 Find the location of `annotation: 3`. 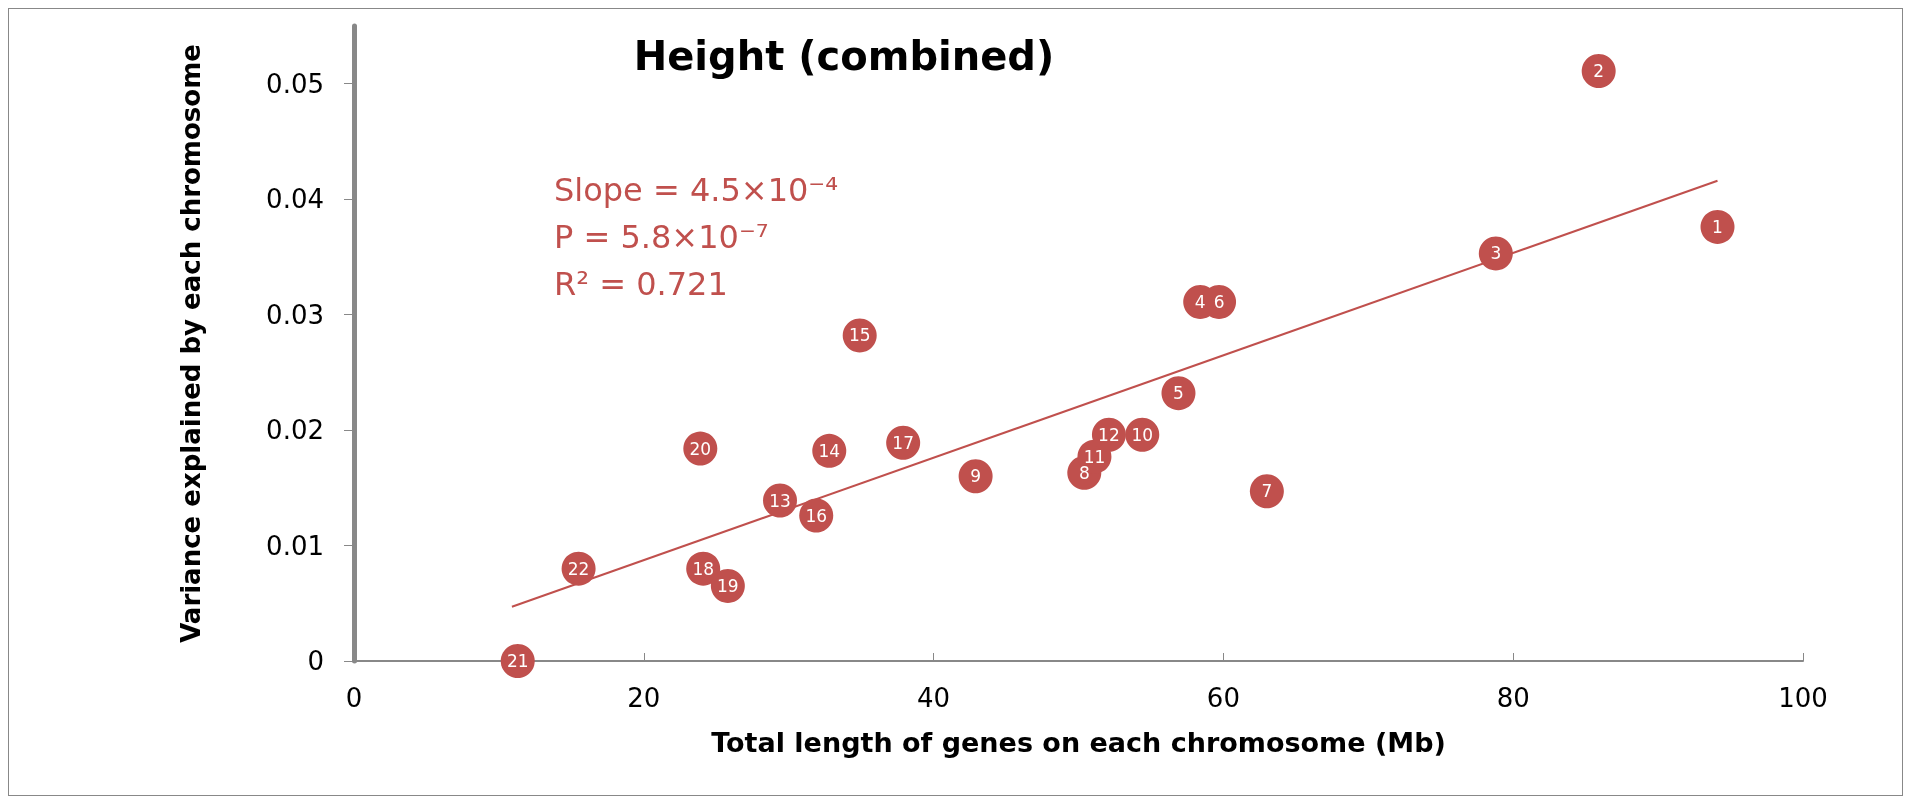

annotation: 3 is located at coordinates (1496, 253).